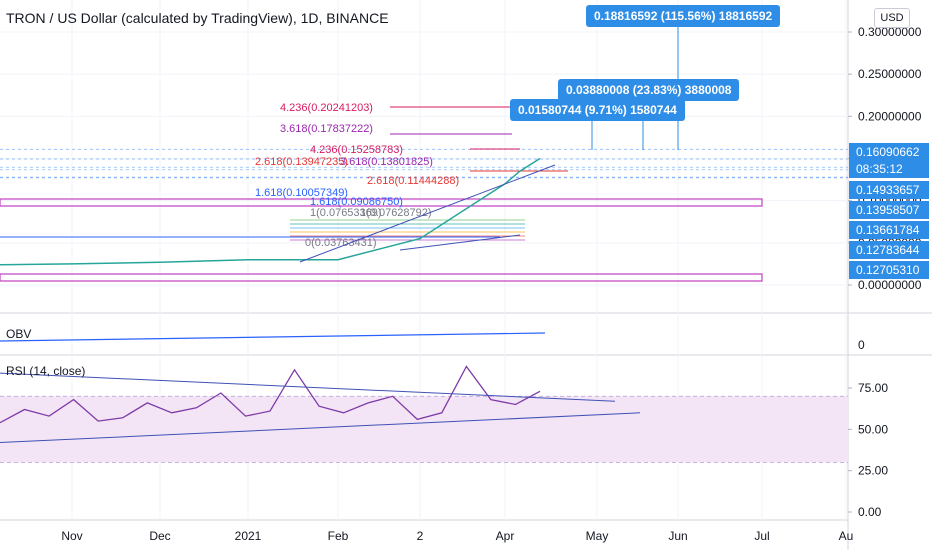 This screenshot has height=550, width=932. What do you see at coordinates (873, 429) in the screenshot?
I see `rsi-tick-label: 50.00` at bounding box center [873, 429].